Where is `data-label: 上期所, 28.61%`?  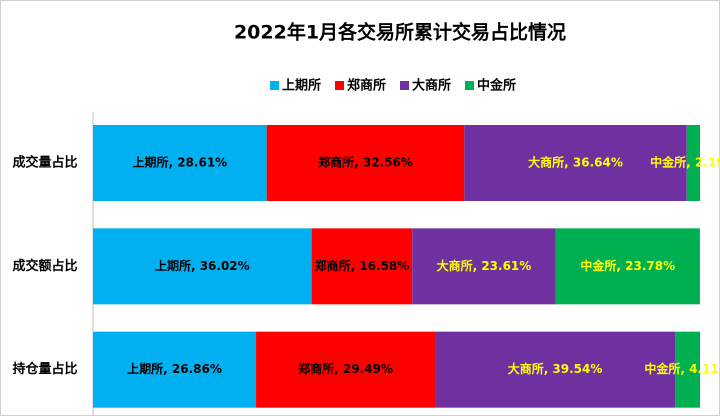
data-label: 上期所, 28.61% is located at coordinates (179, 162).